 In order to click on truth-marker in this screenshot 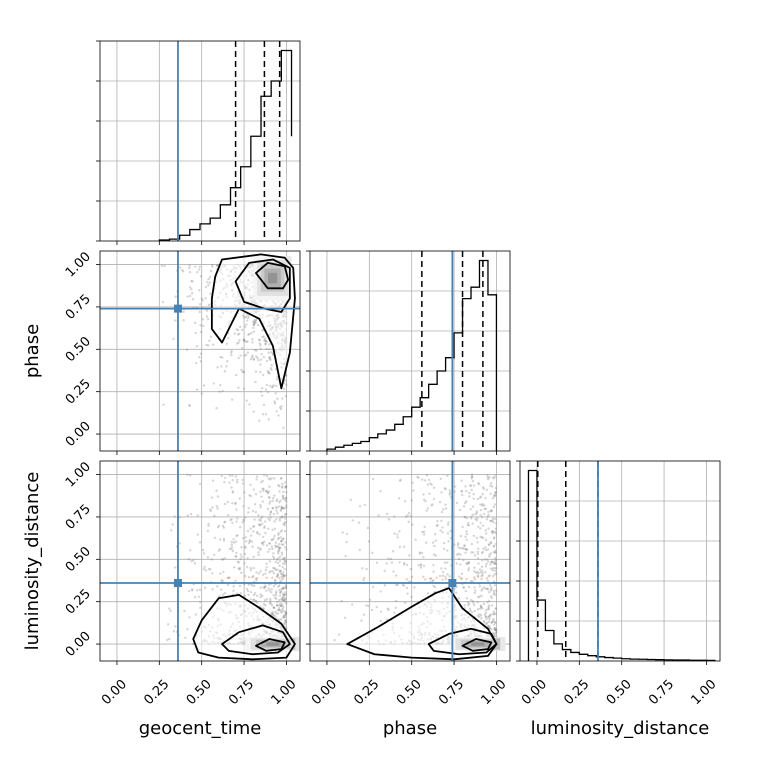, I will do `click(452, 583)`.